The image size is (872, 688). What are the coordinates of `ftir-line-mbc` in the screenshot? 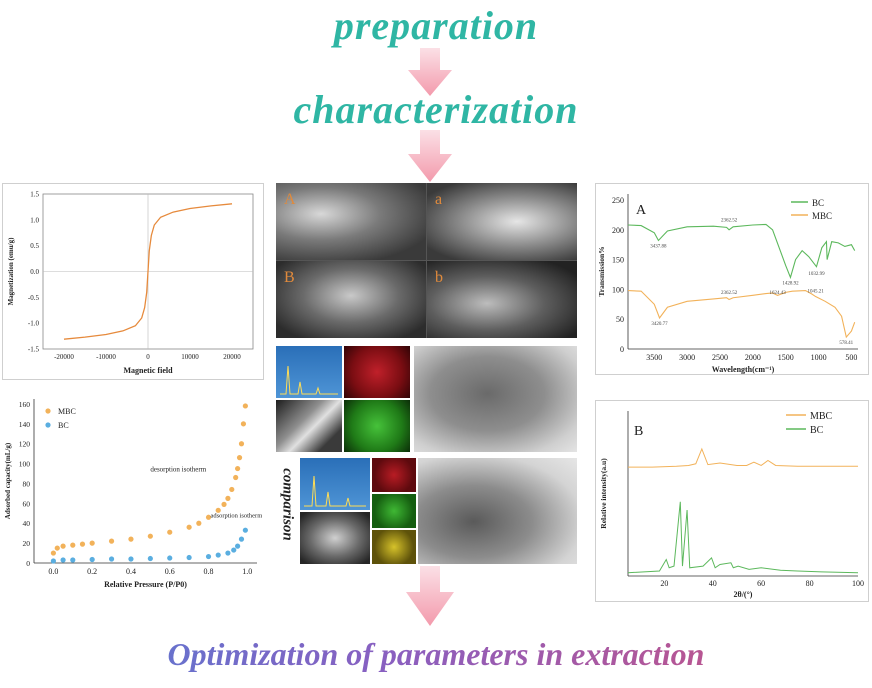 It's located at (741, 314).